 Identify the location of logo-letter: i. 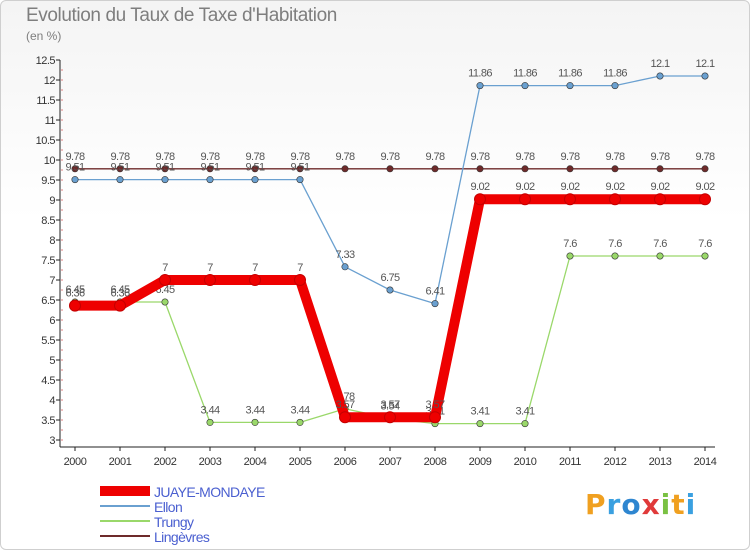
(691, 504).